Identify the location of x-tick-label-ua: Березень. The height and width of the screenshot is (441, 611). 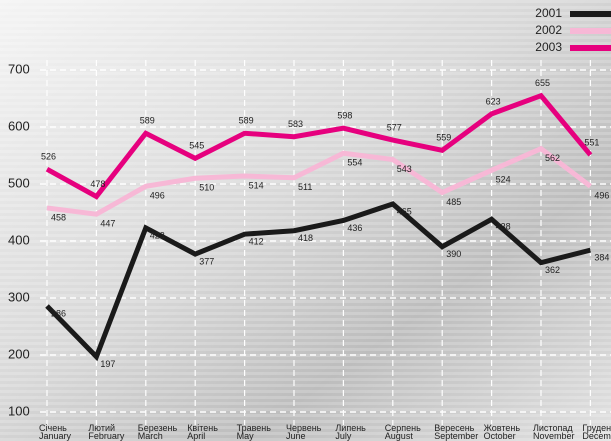
(158, 428).